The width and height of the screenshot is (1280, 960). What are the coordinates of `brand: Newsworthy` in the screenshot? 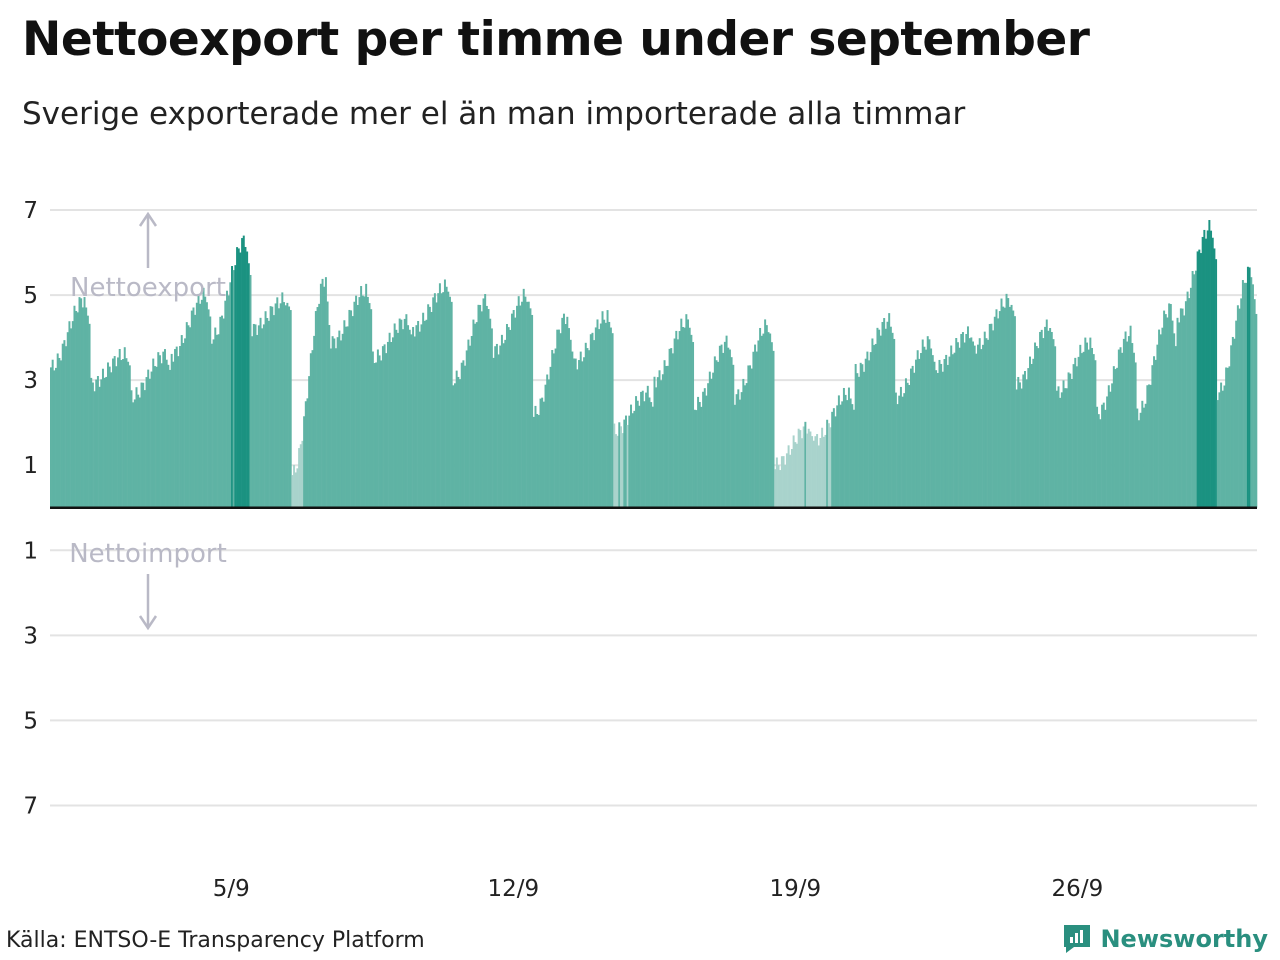 It's located at (1165, 939).